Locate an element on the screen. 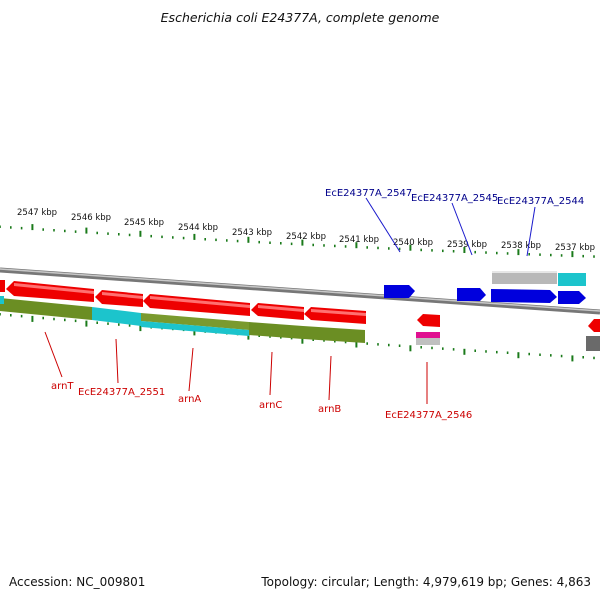 The width and height of the screenshot is (600, 600). feature-cyan-stub is located at coordinates (2, 300).